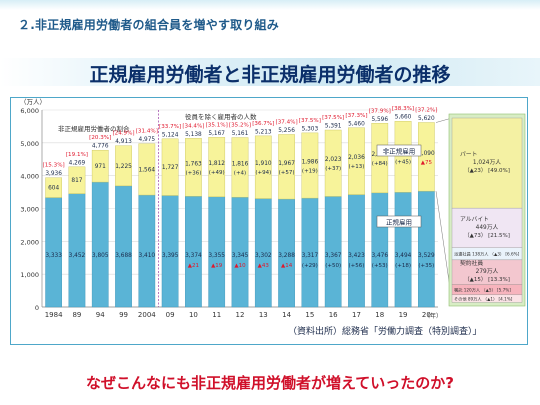 The image size is (540, 405). What do you see at coordinates (468, 154) in the screenshot?
I see `breakdown-name: パート` at bounding box center [468, 154].